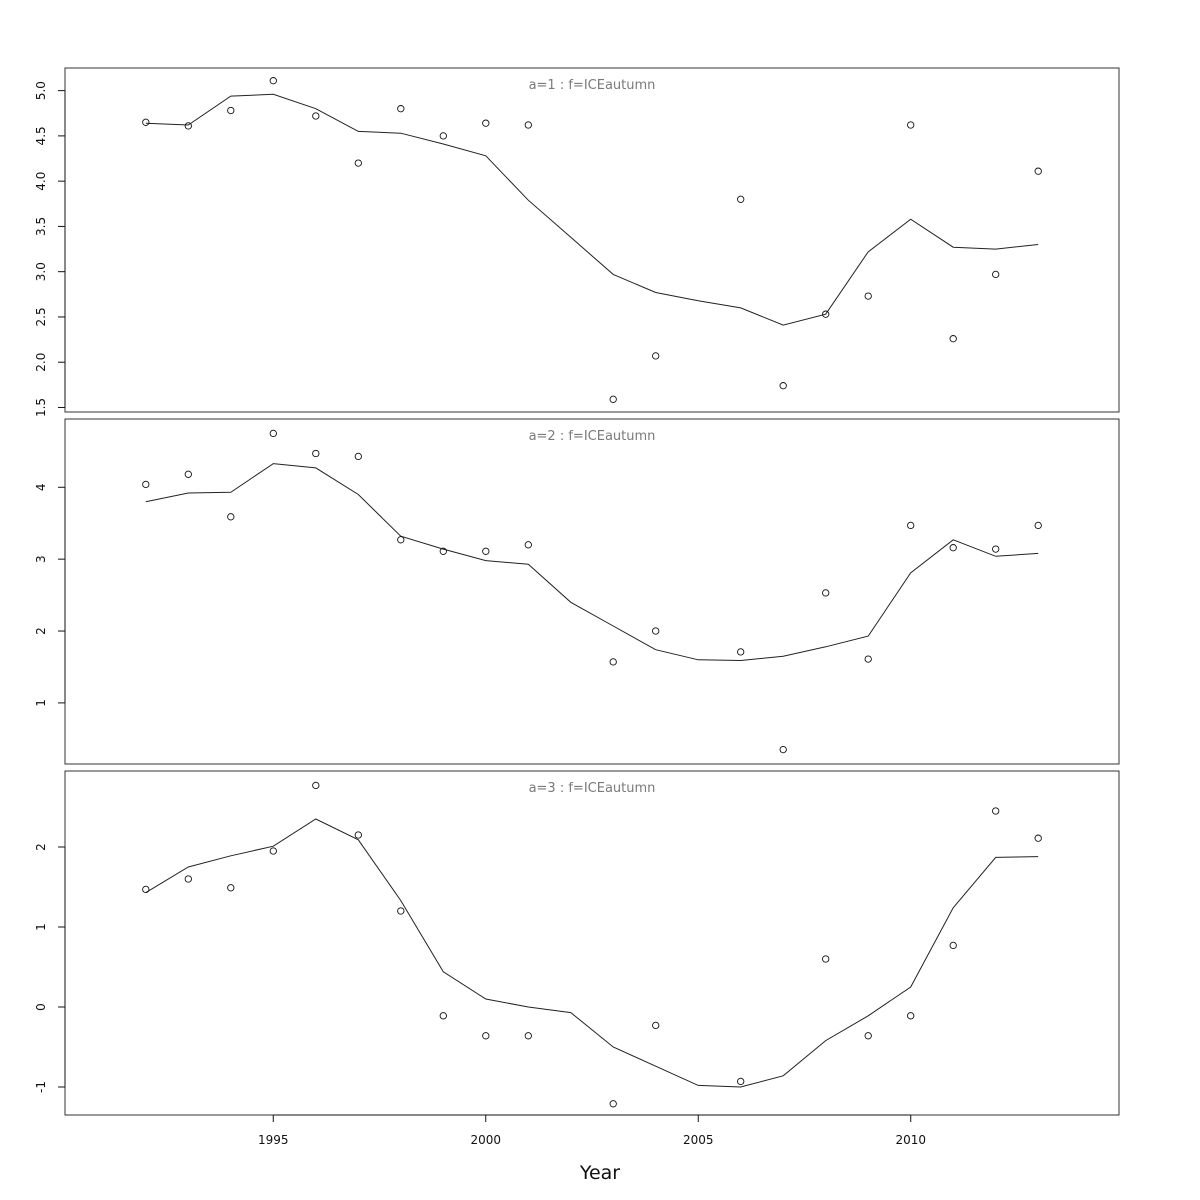 Image resolution: width=1200 pixels, height=1200 pixels. I want to click on y-tick-label: 2.5, so click(41, 316).